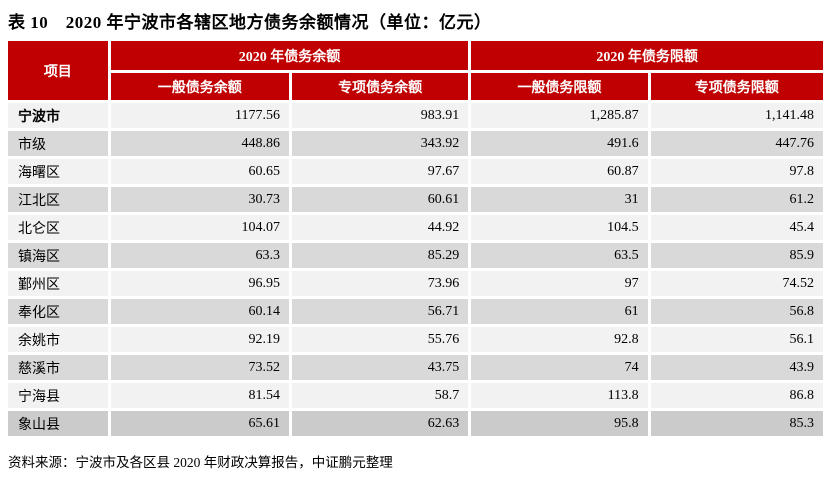 This screenshot has height=478, width=834. I want to click on header-group-row: 项目 2020 年债务余额 2020 年债务限额, so click(415, 70).